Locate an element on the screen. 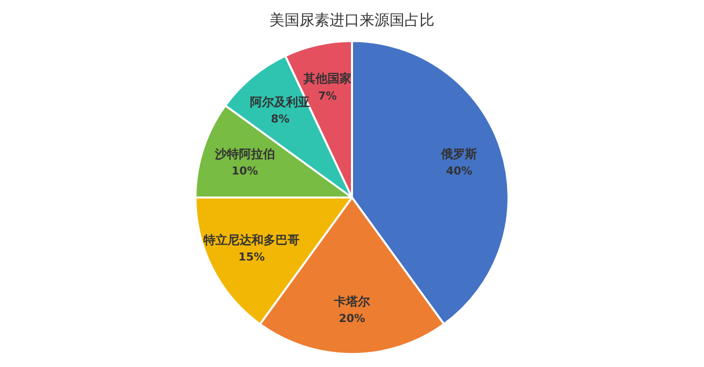  slice-label: 卡塔尔 is located at coordinates (352, 301).